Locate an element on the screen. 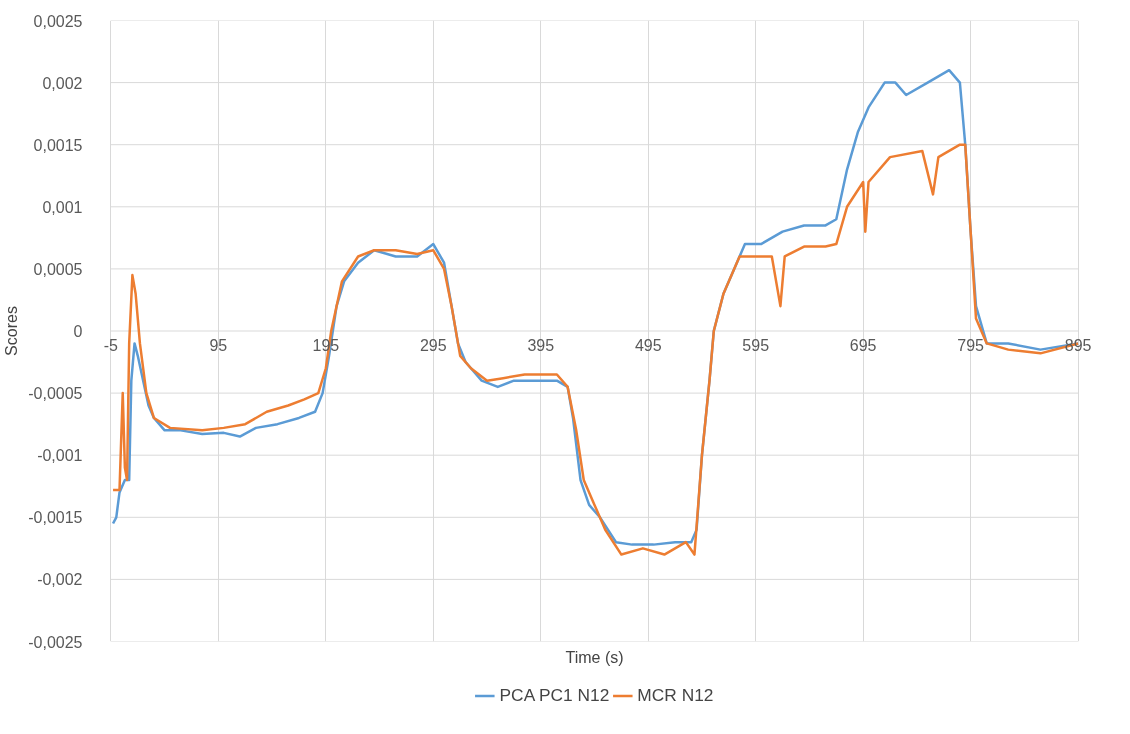 This screenshot has width=1130, height=734. legend-label: PCA PC1 N12 is located at coordinates (554, 695).